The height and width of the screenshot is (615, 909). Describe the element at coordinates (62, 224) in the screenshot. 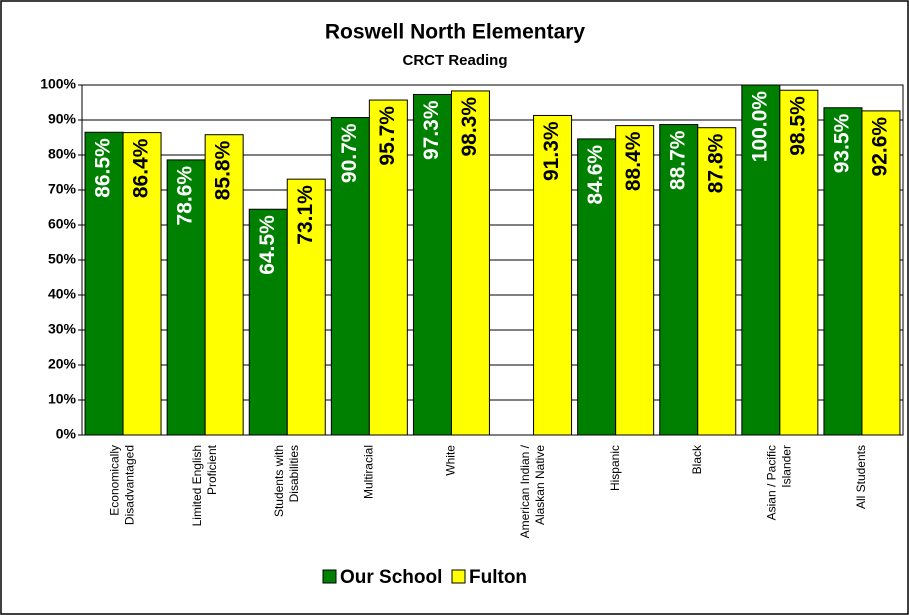

I see `y-tick-label: 60%` at that location.